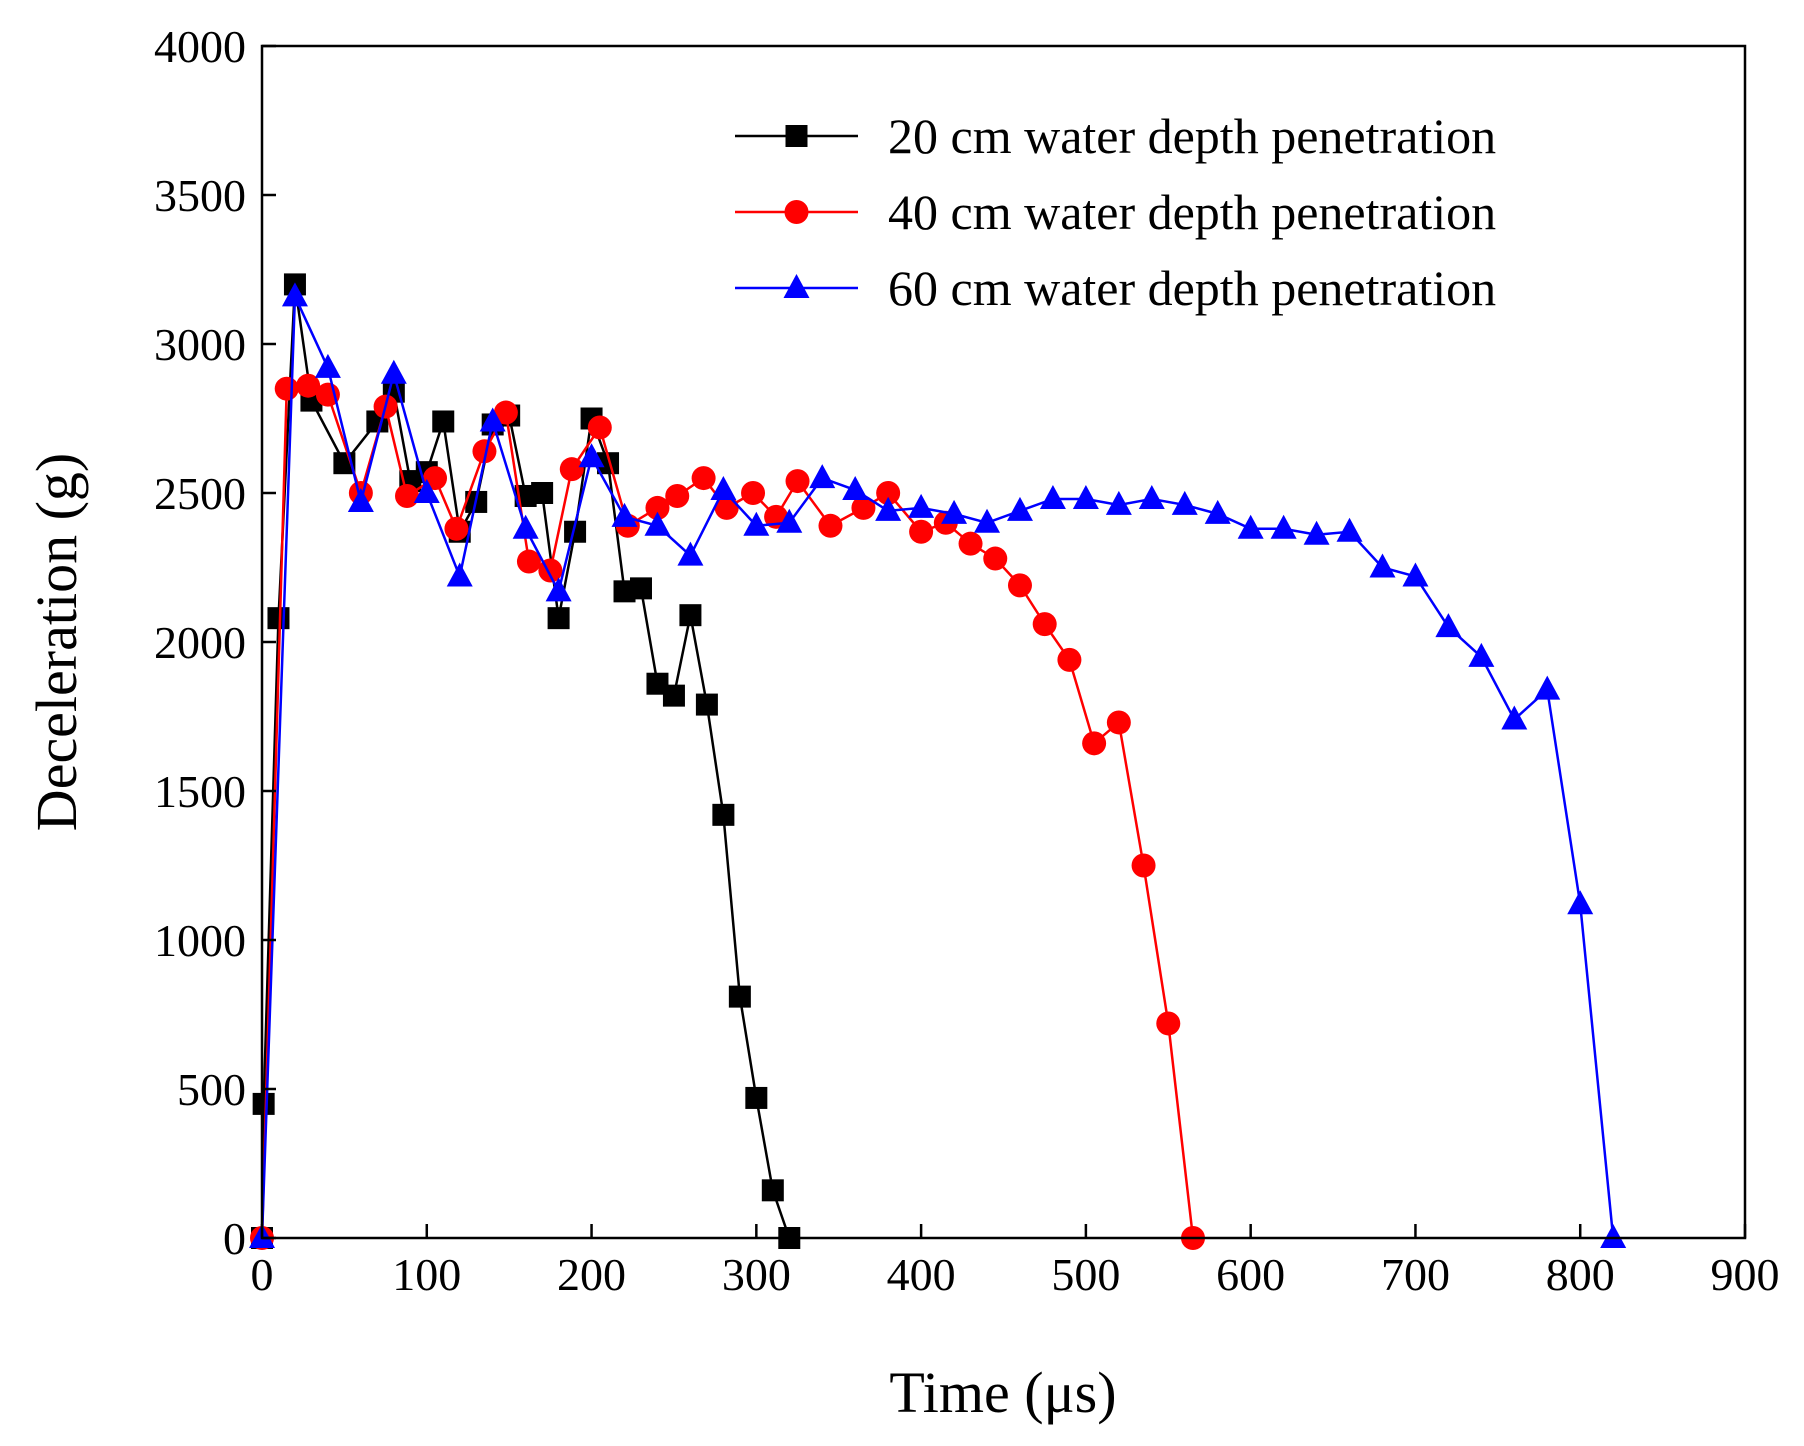  I want to click on legend-label: 20 cm water depth penetration, so click(1192, 136).